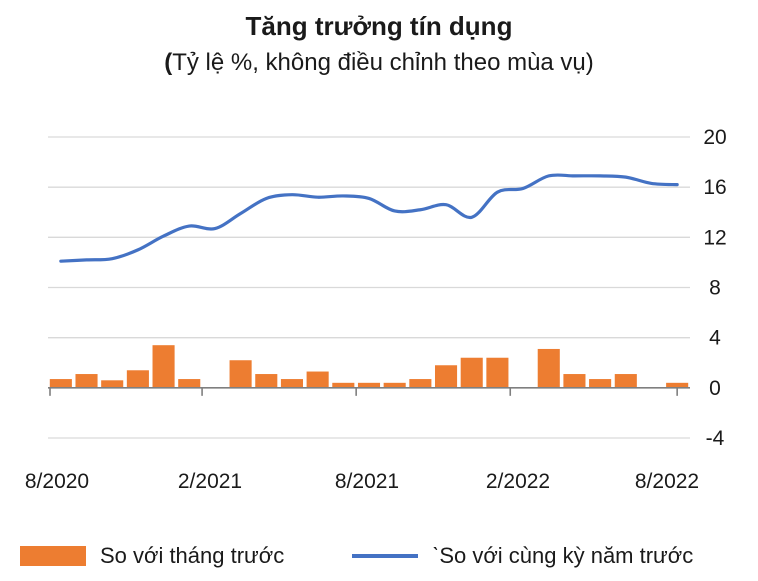 Image resolution: width=758 pixels, height=581 pixels. What do you see at coordinates (367, 481) in the screenshot?
I see `x-tick-label: 8/2021` at bounding box center [367, 481].